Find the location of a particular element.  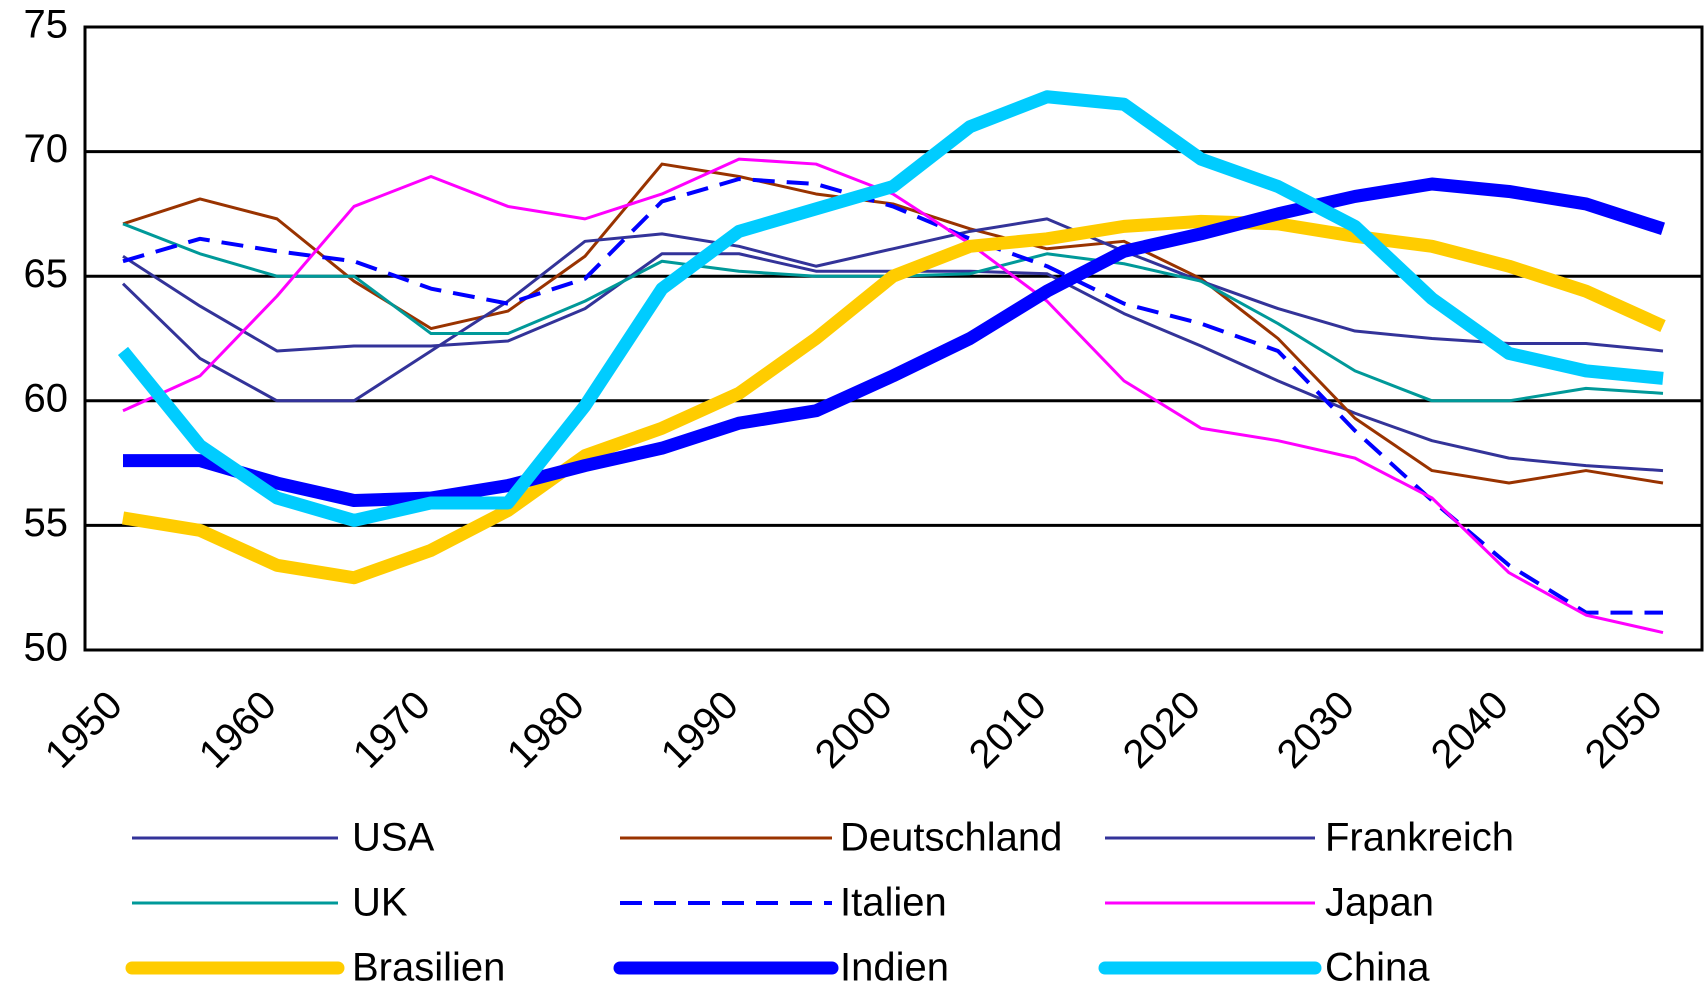

y-tick-label: 70 is located at coordinates (46, 149).